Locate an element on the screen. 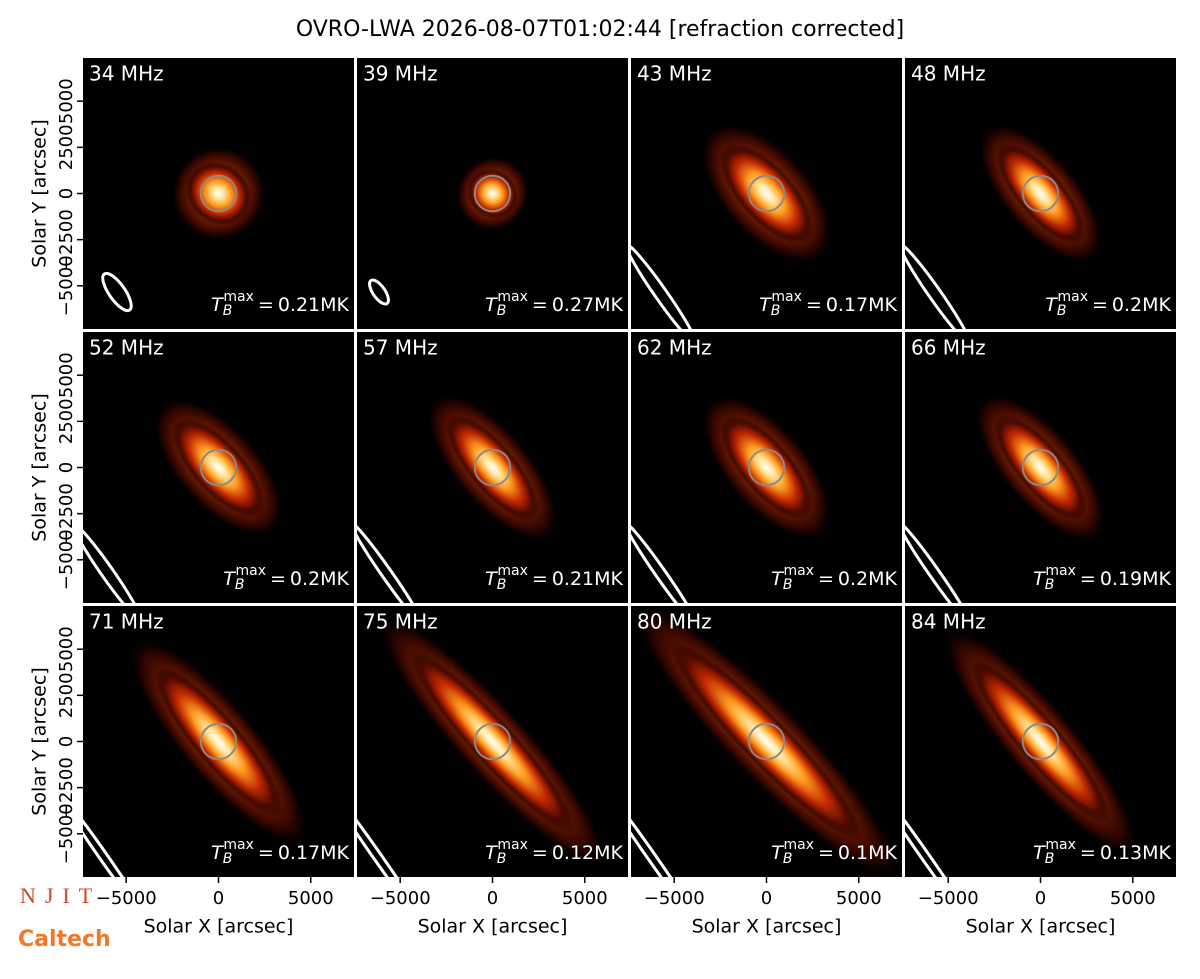 Image resolution: width=1200 pixels, height=979 pixels. y-axis-label: Solar Y [arcsec] is located at coordinates (40, 467).